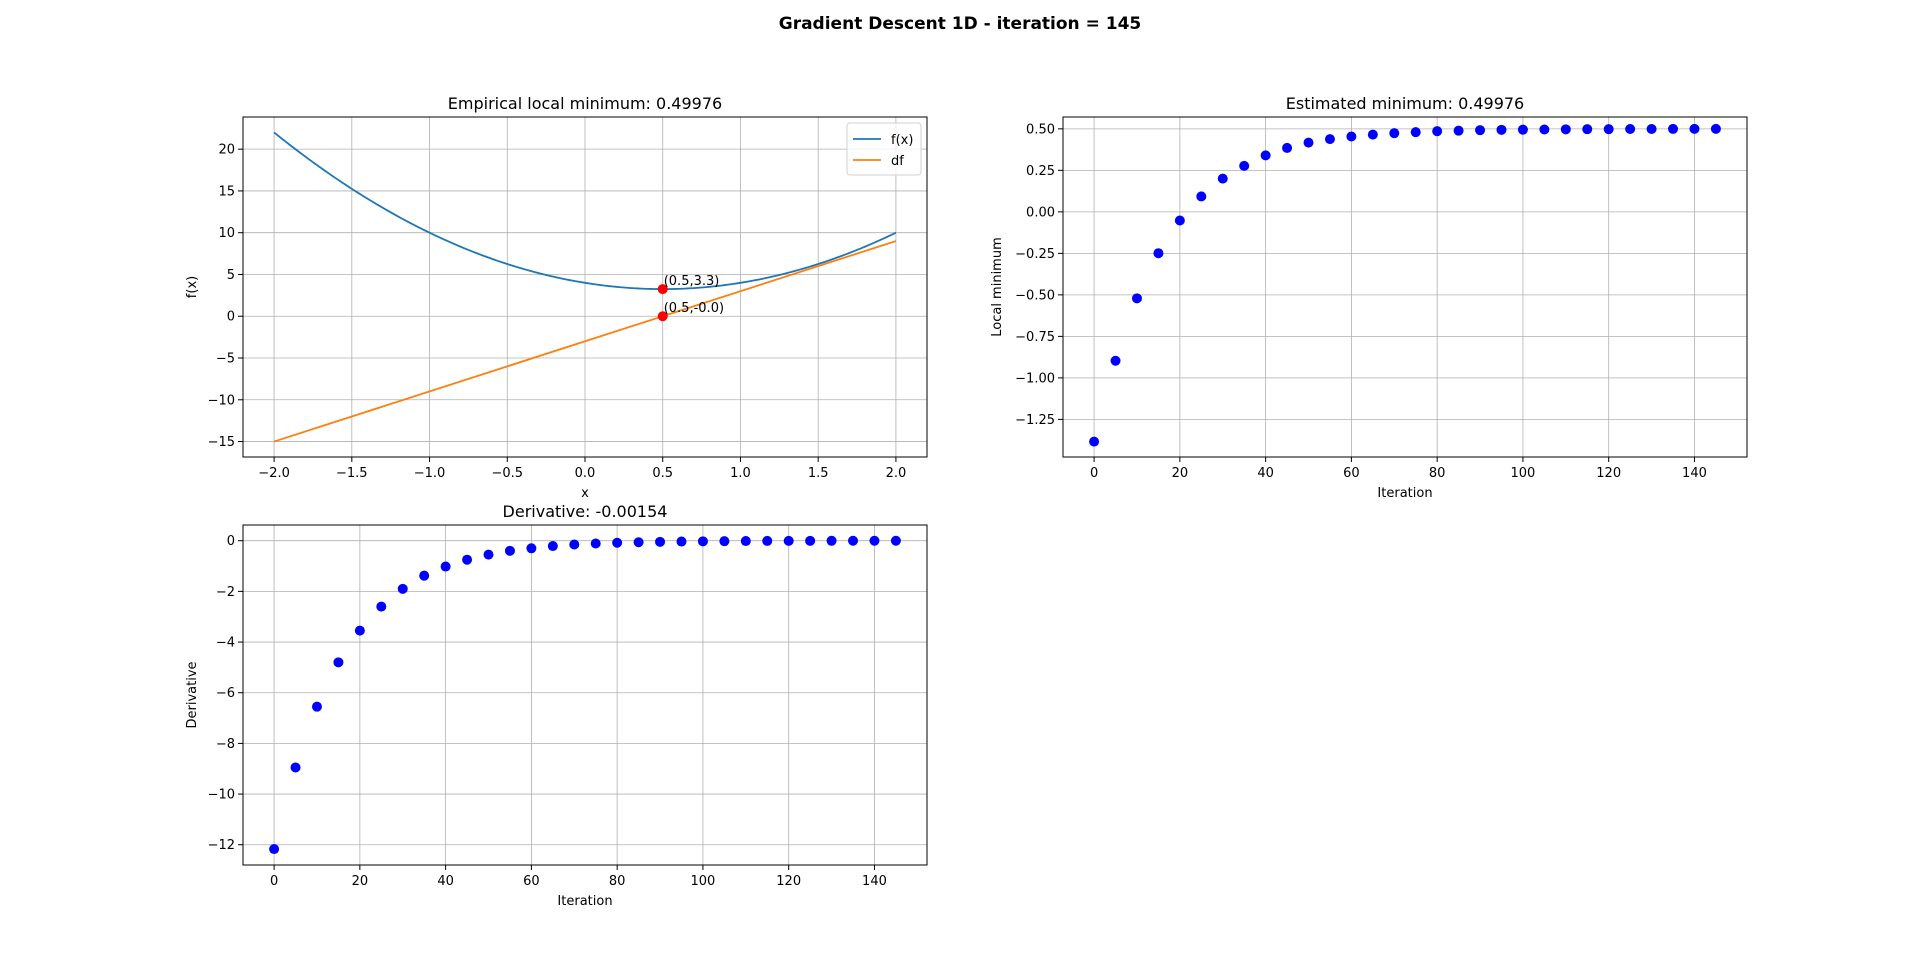 The height and width of the screenshot is (961, 1920). Describe the element at coordinates (192, 287) in the screenshot. I see `y-axis-label: f(x)` at that location.